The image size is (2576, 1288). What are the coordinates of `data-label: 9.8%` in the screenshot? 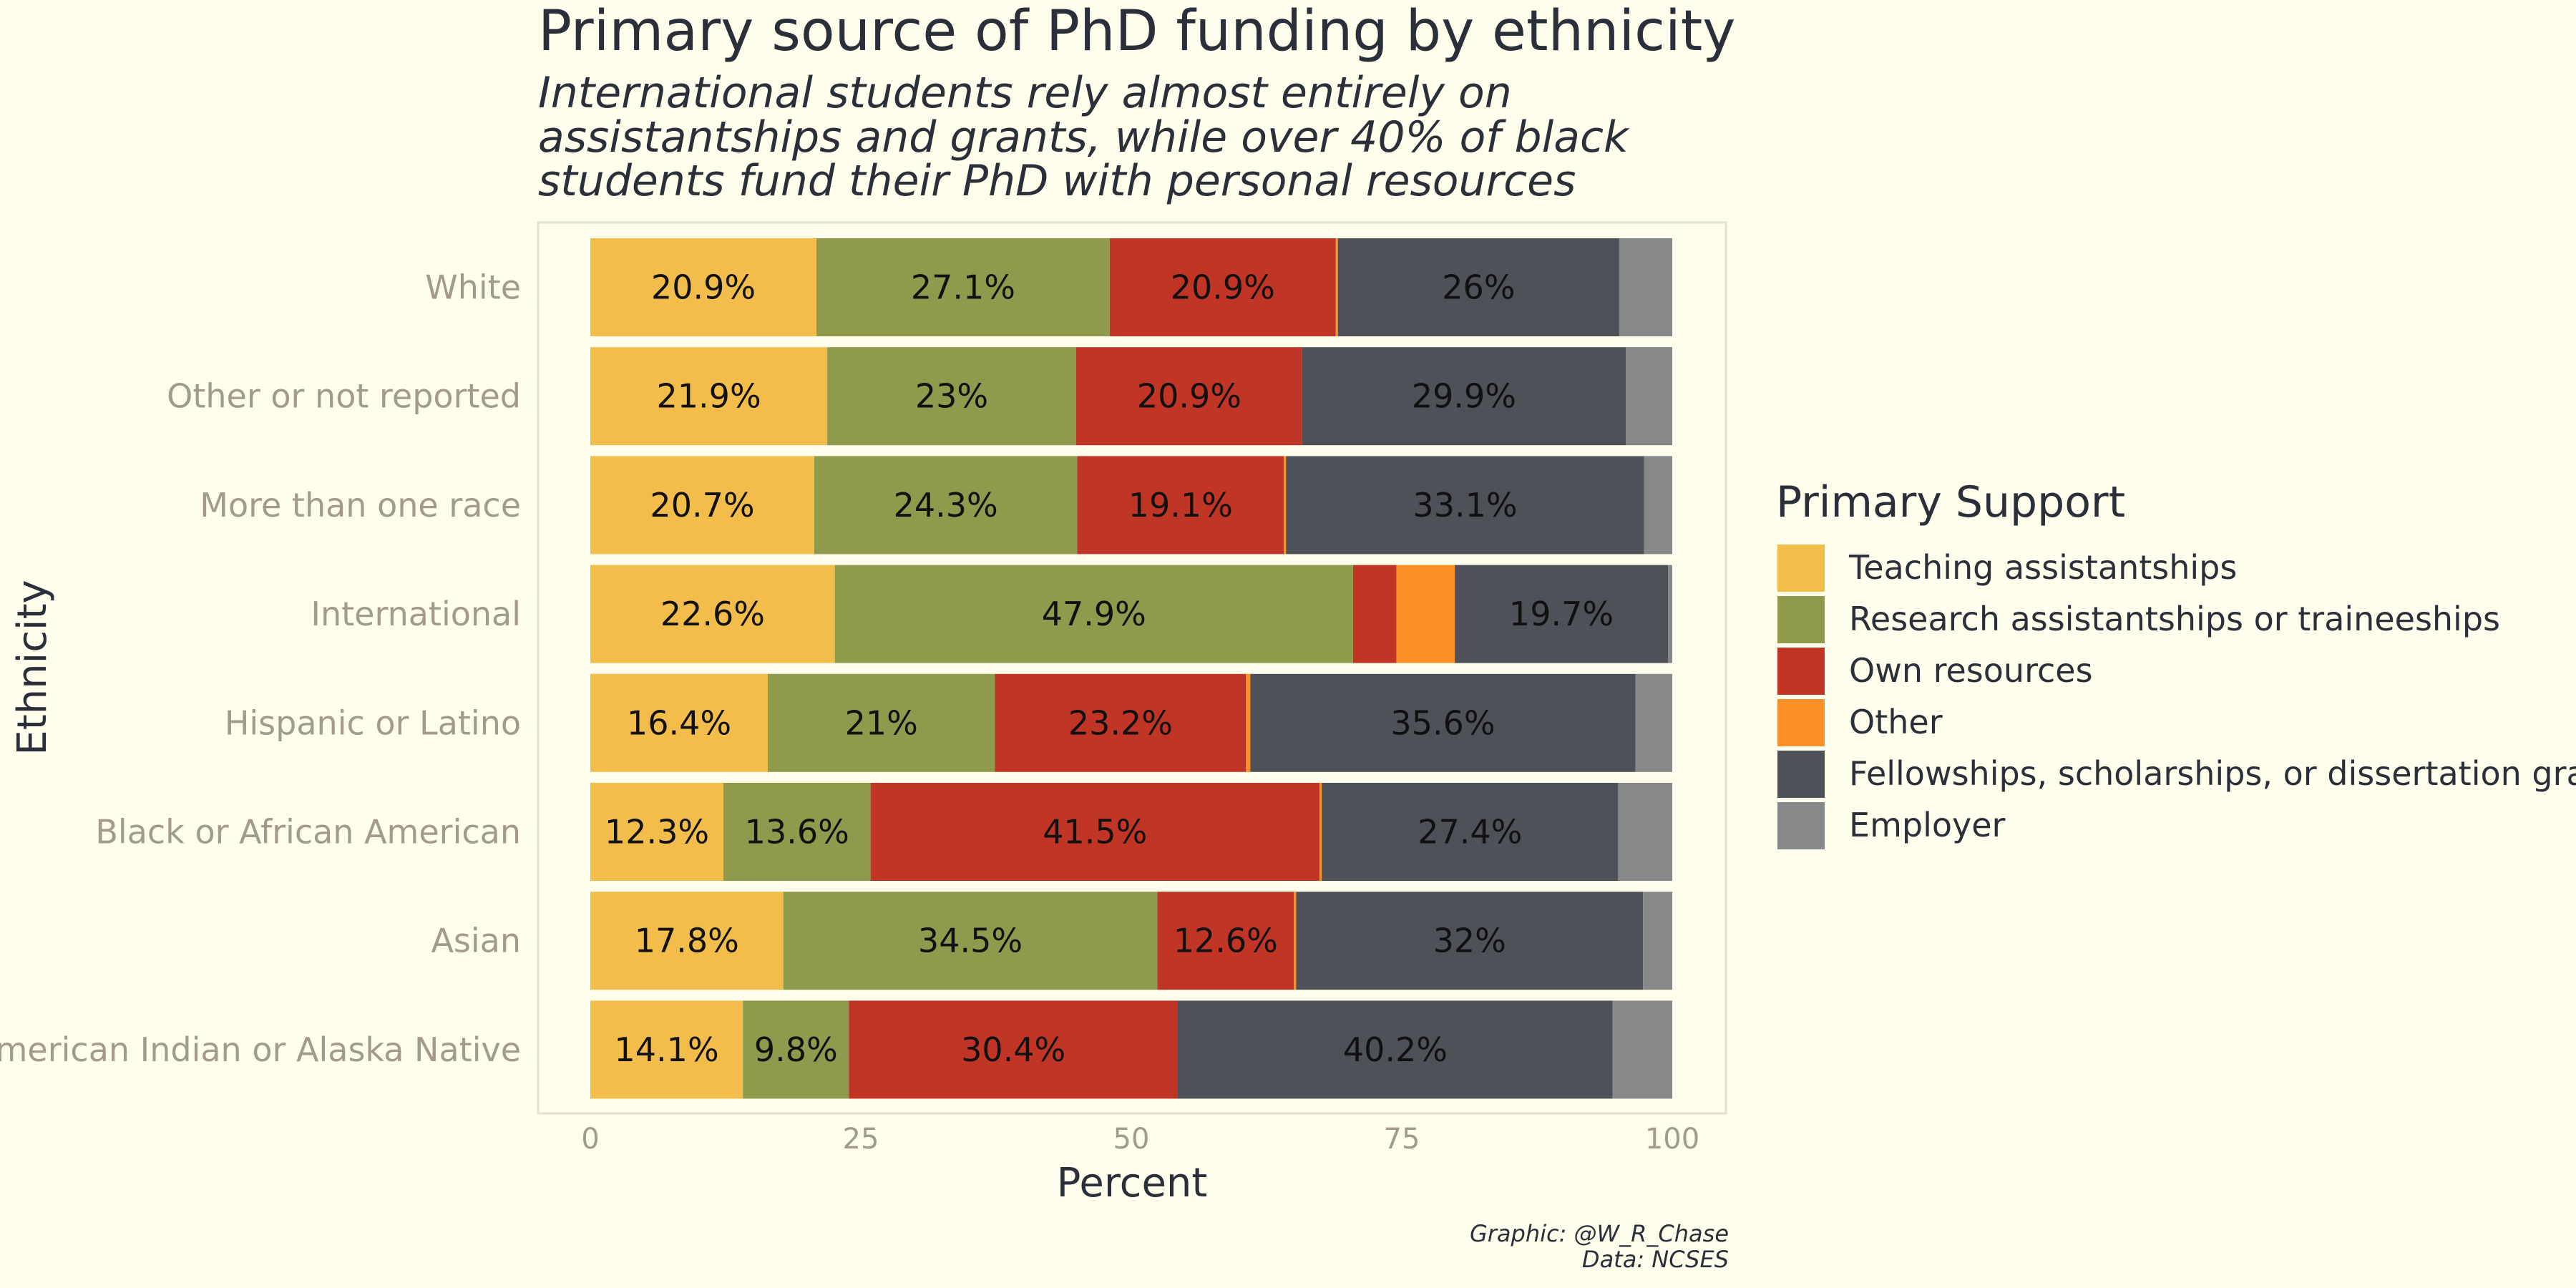 It's located at (796, 1049).